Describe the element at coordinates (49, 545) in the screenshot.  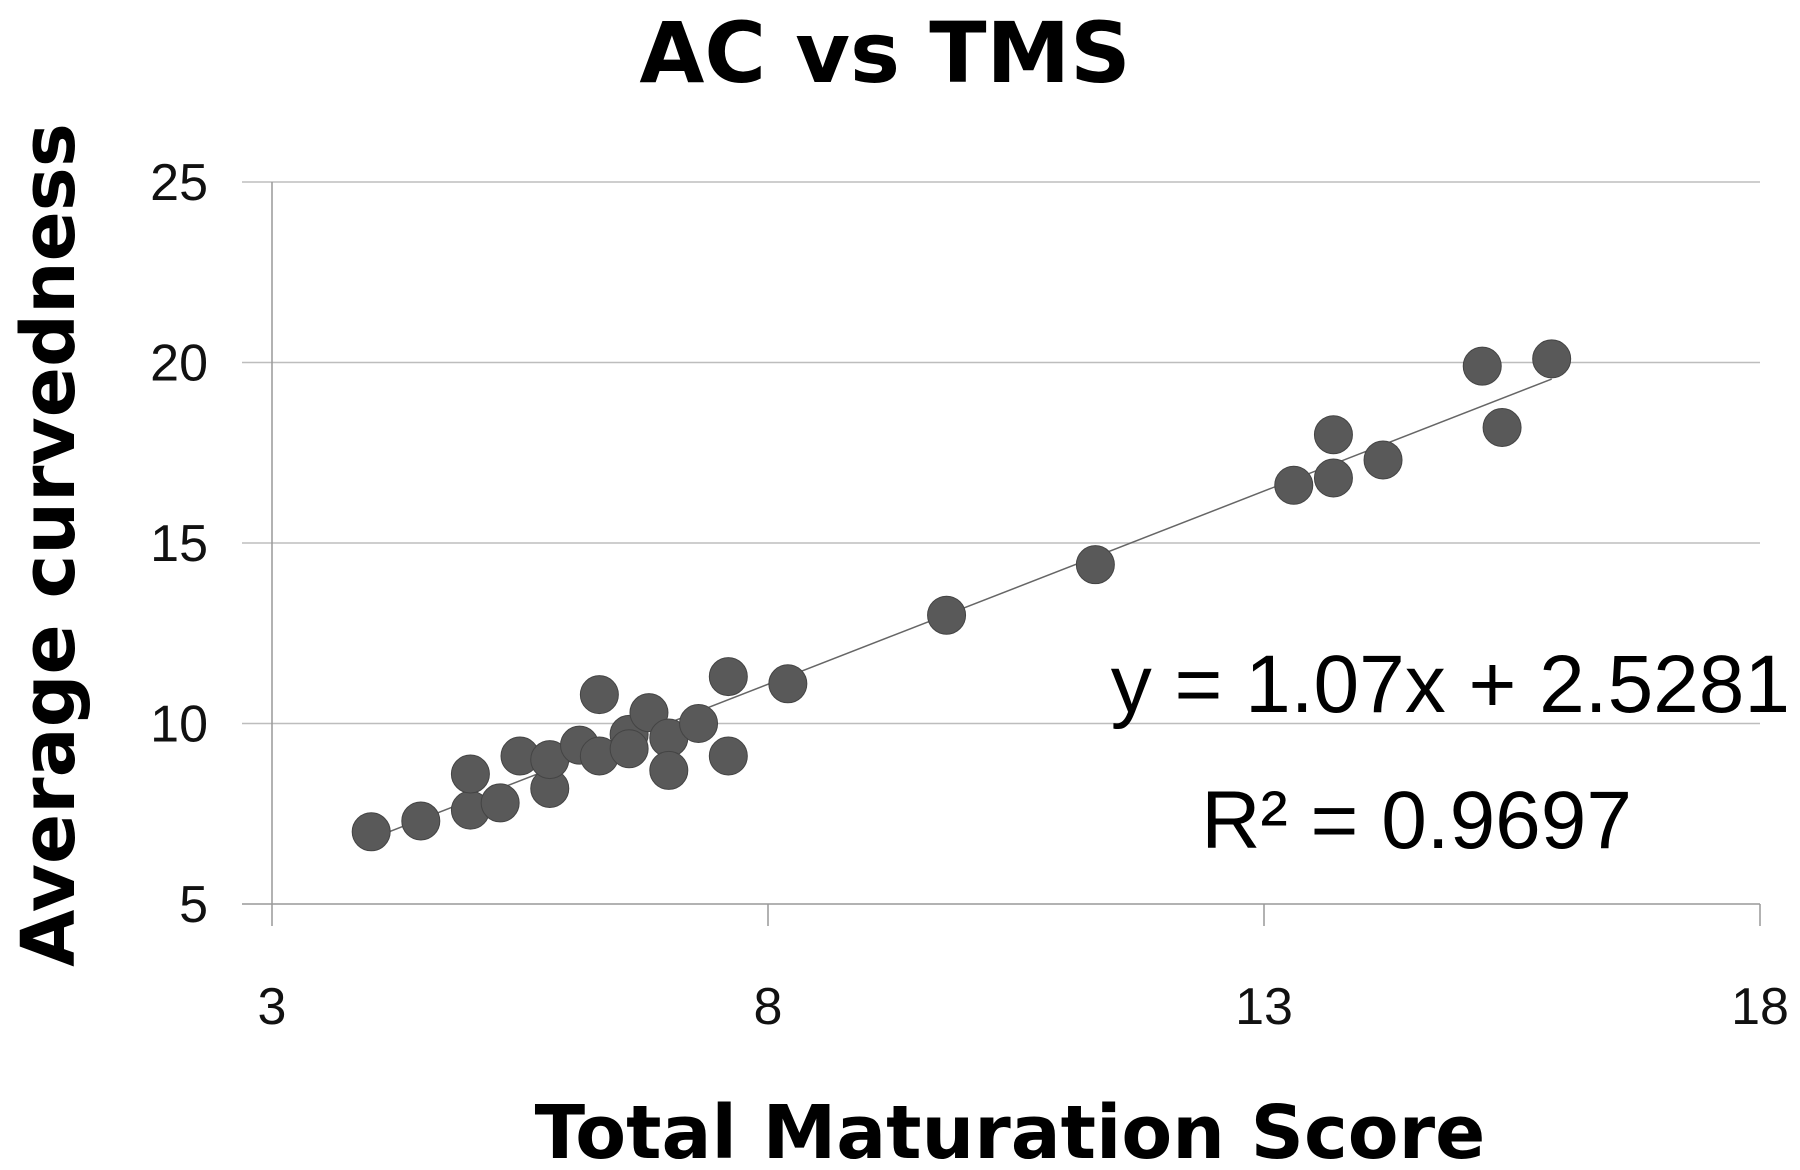
I see `y-axis-title: Average curvedness` at that location.